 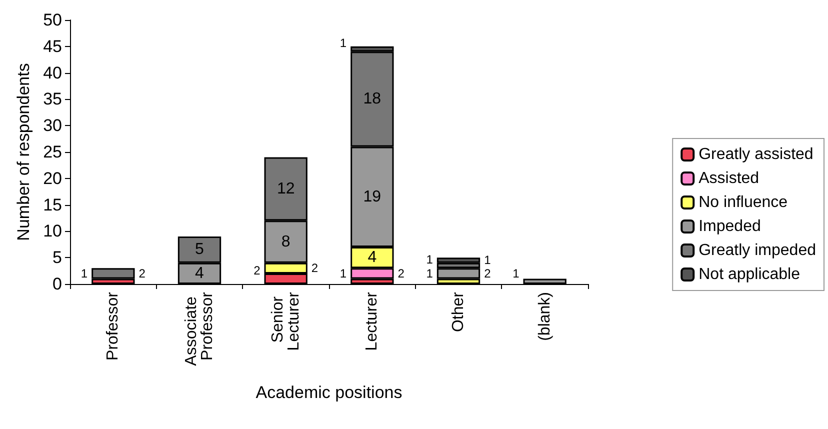 What do you see at coordinates (372, 99) in the screenshot?
I see `data-label: 18` at bounding box center [372, 99].